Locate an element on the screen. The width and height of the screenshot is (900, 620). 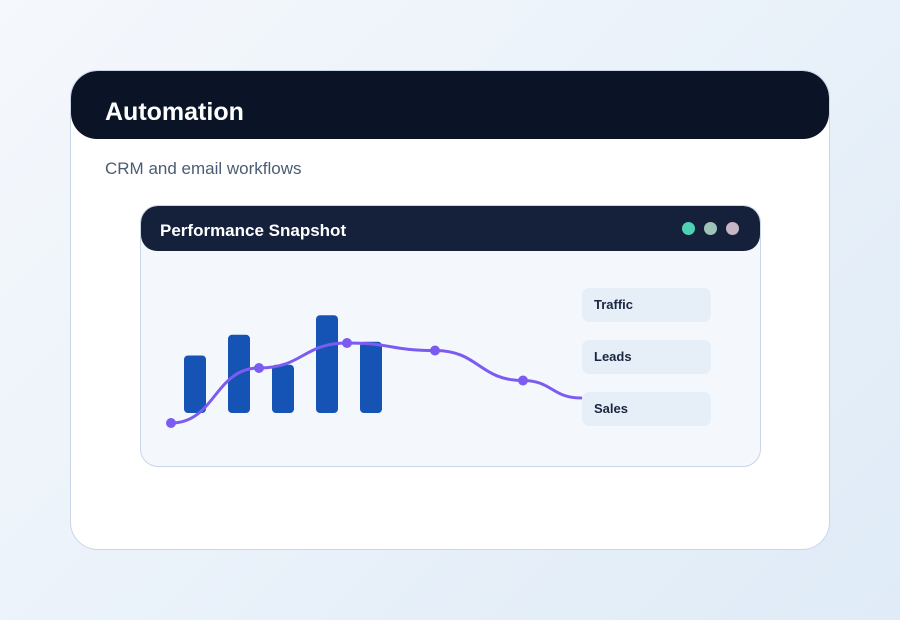
window-dot-green-icon is located at coordinates (688, 228).